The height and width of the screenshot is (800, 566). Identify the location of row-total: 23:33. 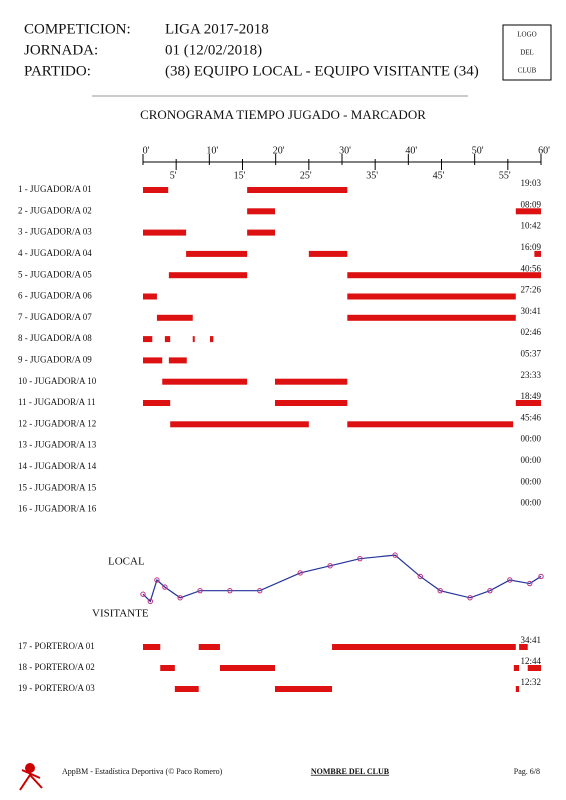
(530, 375).